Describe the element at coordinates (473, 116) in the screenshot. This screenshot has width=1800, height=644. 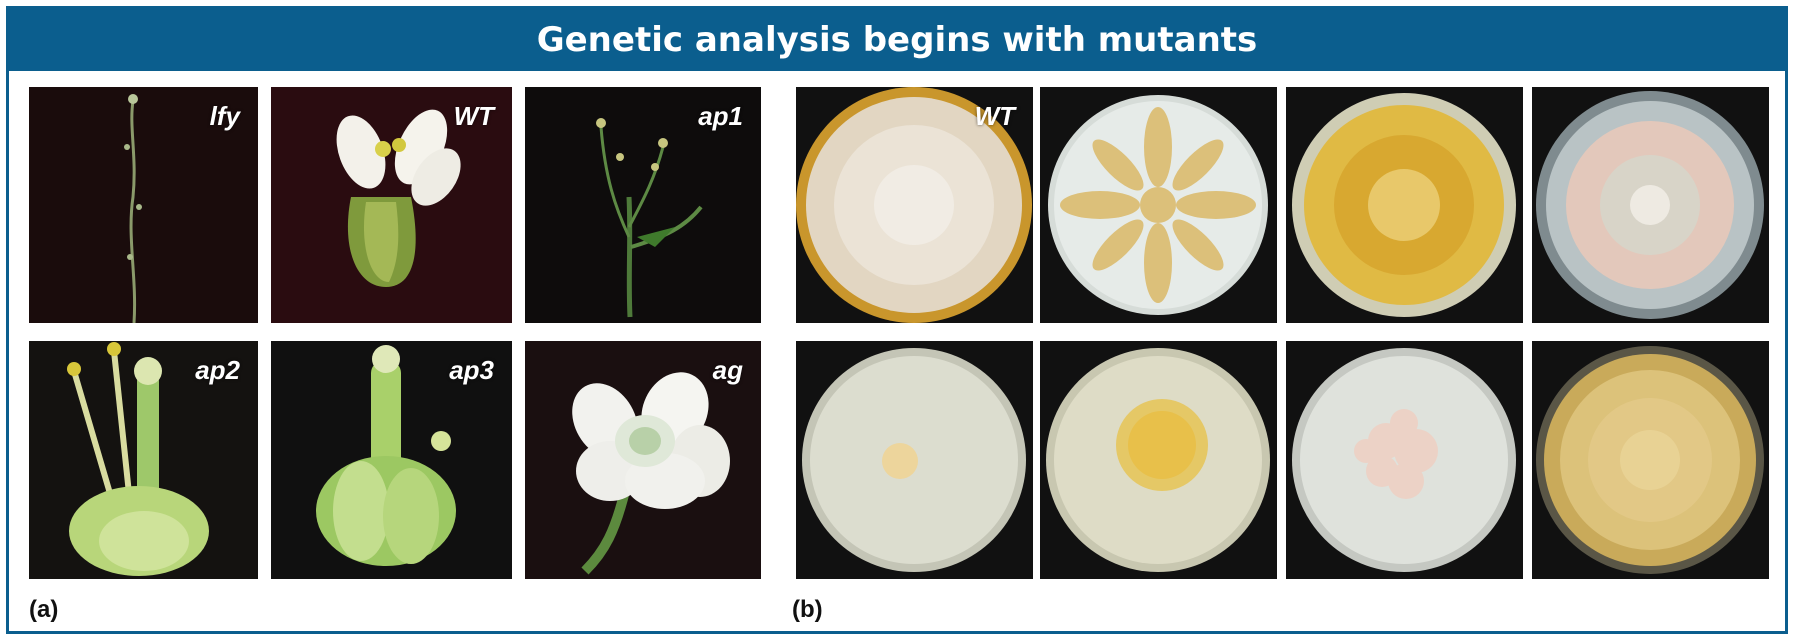
I see `label-wt-flower: WT` at that location.